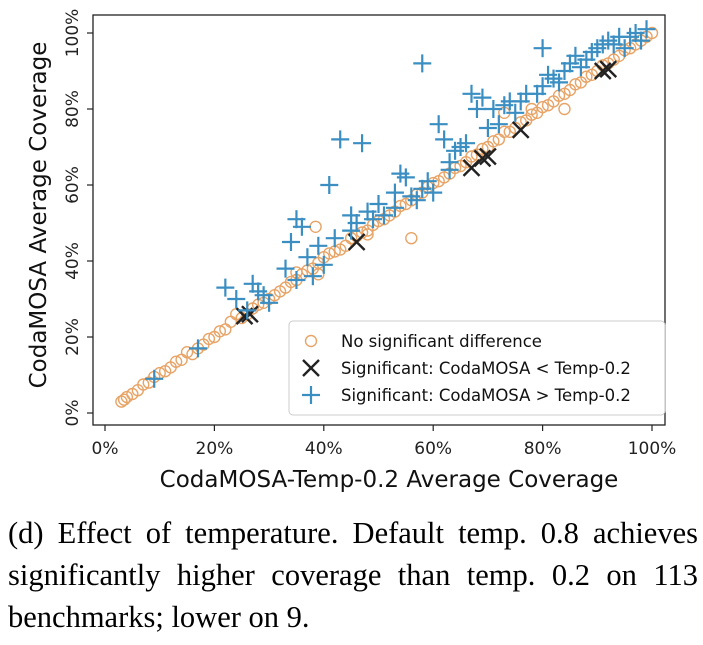 The image size is (703, 645). Describe the element at coordinates (73, 185) in the screenshot. I see `y-tick-label: 60%` at that location.